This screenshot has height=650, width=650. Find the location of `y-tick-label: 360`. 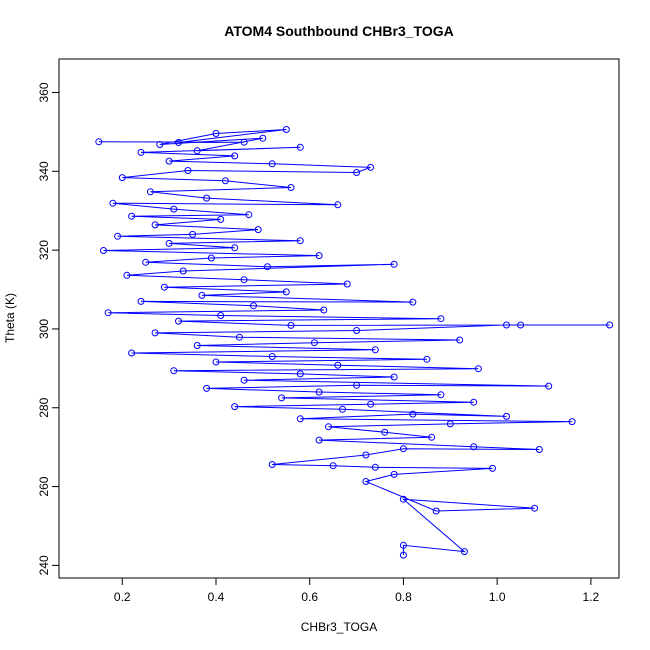

y-tick-label: 360 is located at coordinates (44, 92).